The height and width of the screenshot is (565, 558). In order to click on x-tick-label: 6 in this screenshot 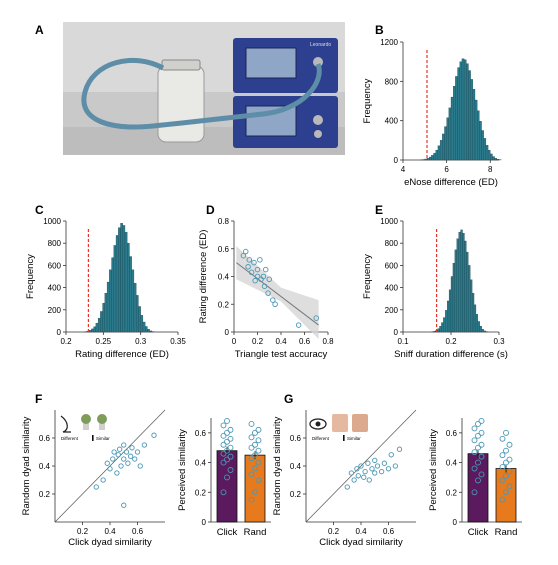, I will do `click(446, 169)`.